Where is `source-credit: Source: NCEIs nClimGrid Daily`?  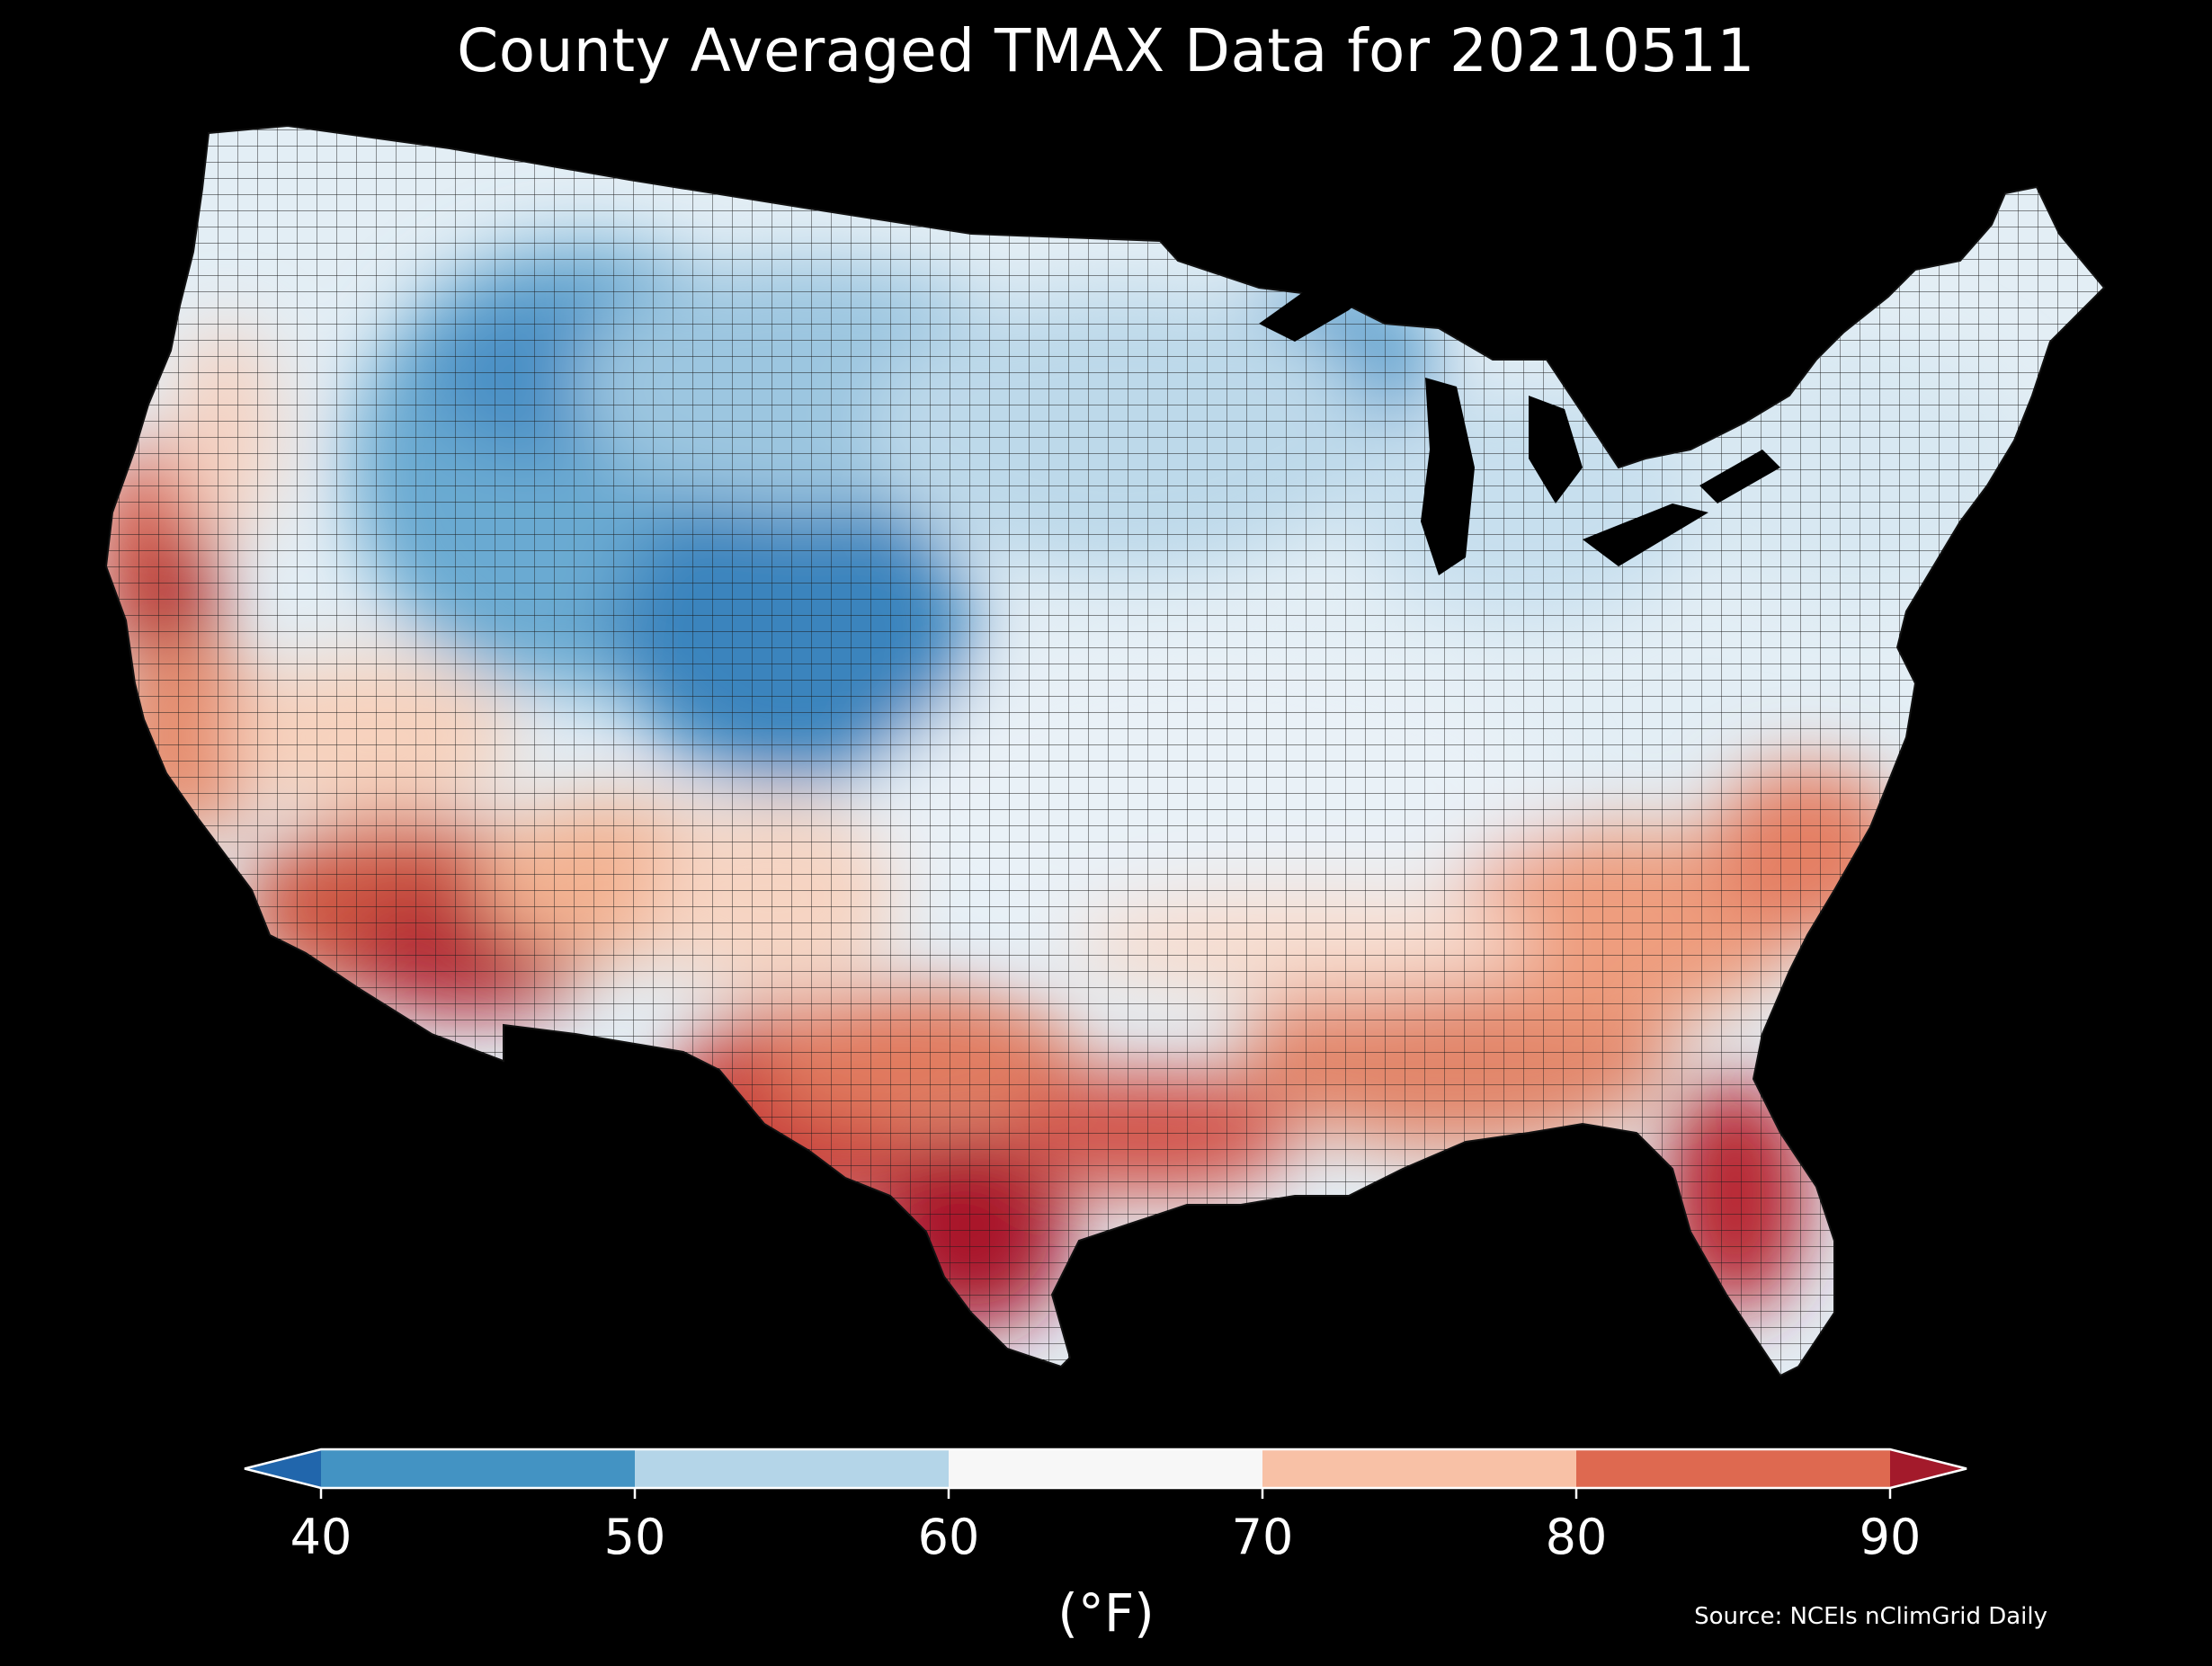 source-credit: Source: NCEIs nClimGrid Daily is located at coordinates (1870, 1617).